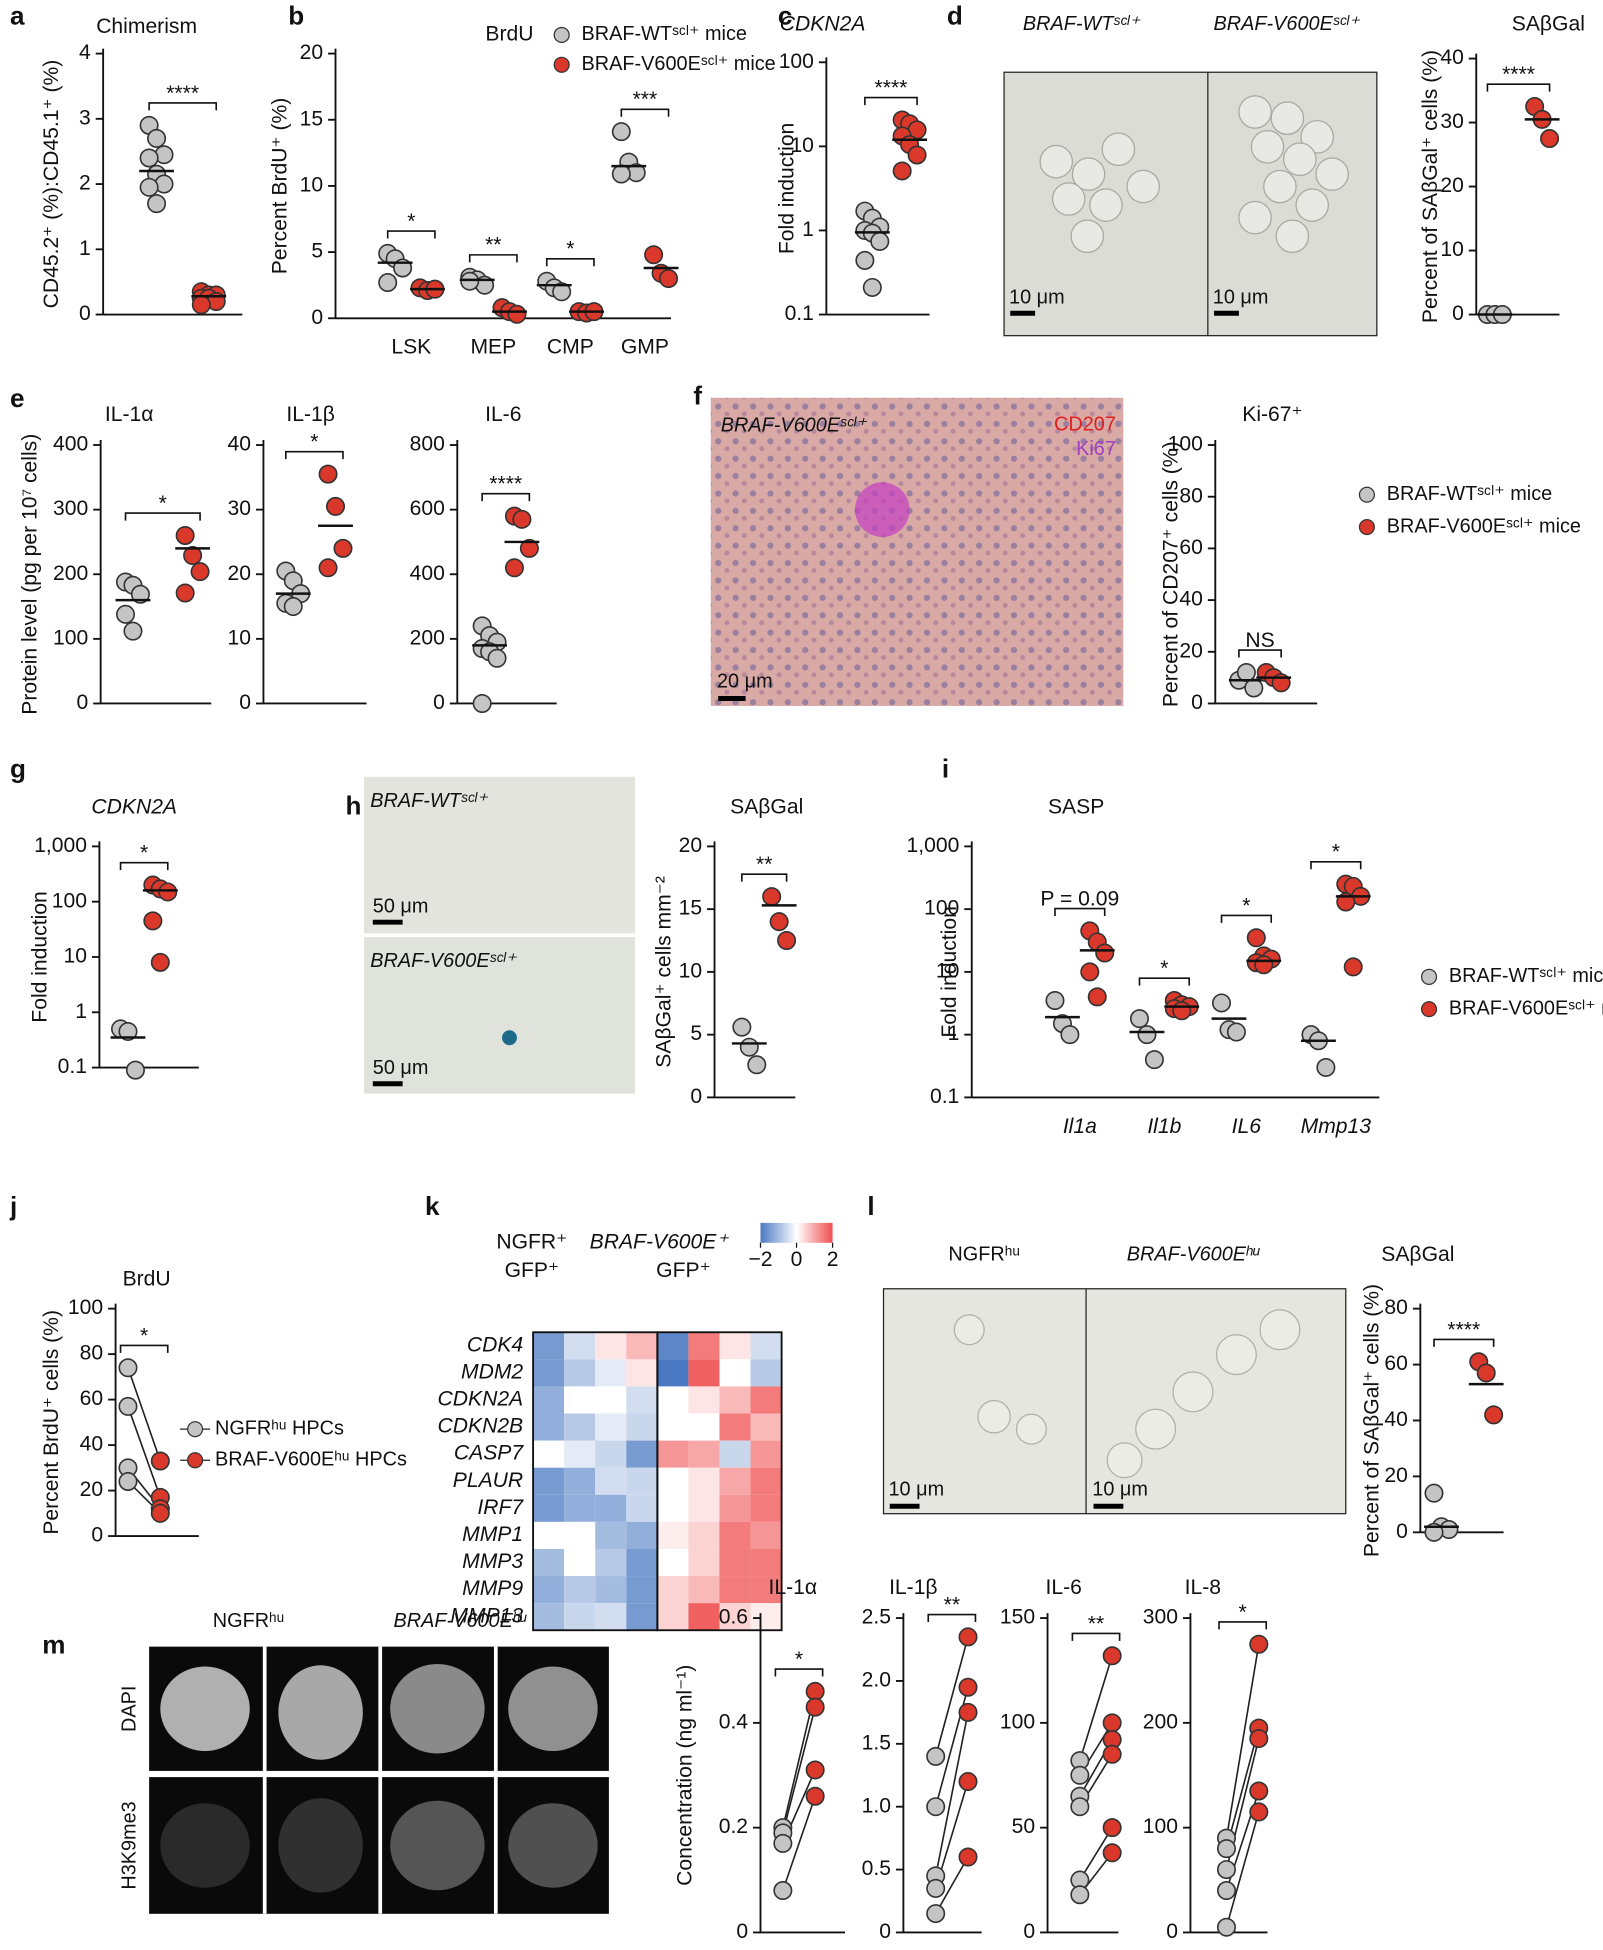 This screenshot has width=1603, height=1950. I want to click on legend-label: NGFRʰᵘ HPCs, so click(279, 1428).